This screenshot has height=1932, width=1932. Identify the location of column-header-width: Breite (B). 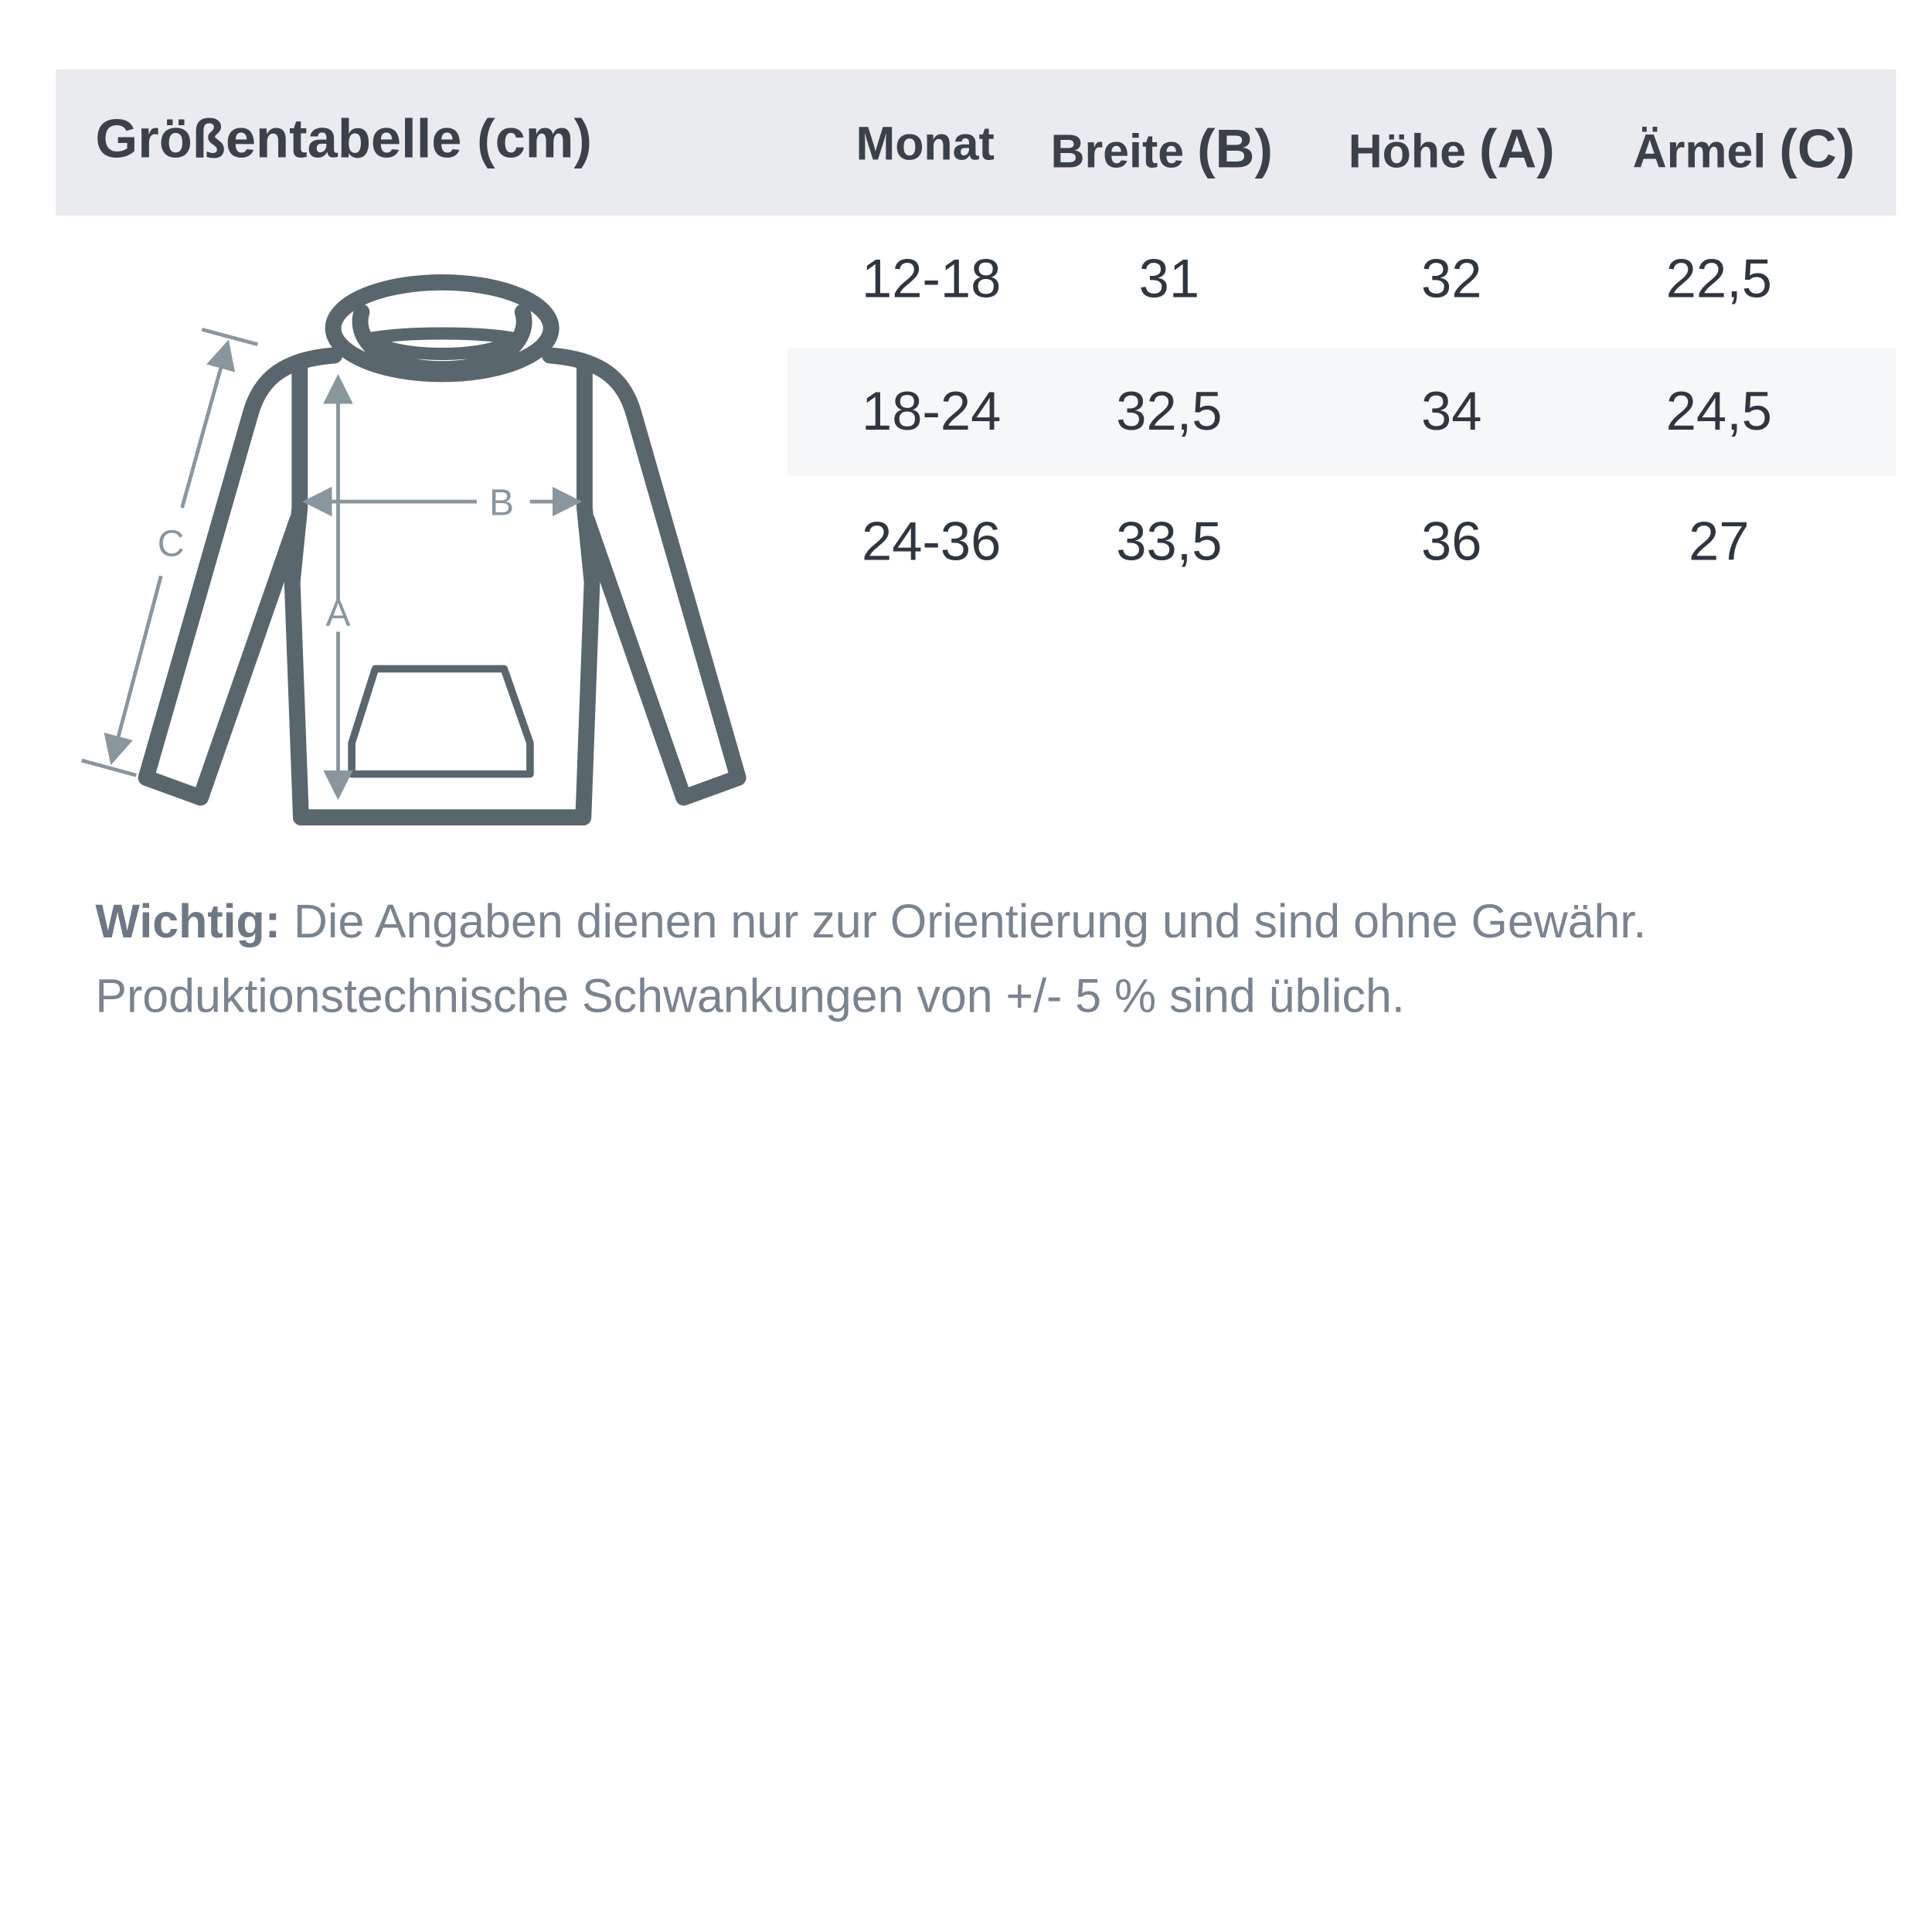
(1162, 150).